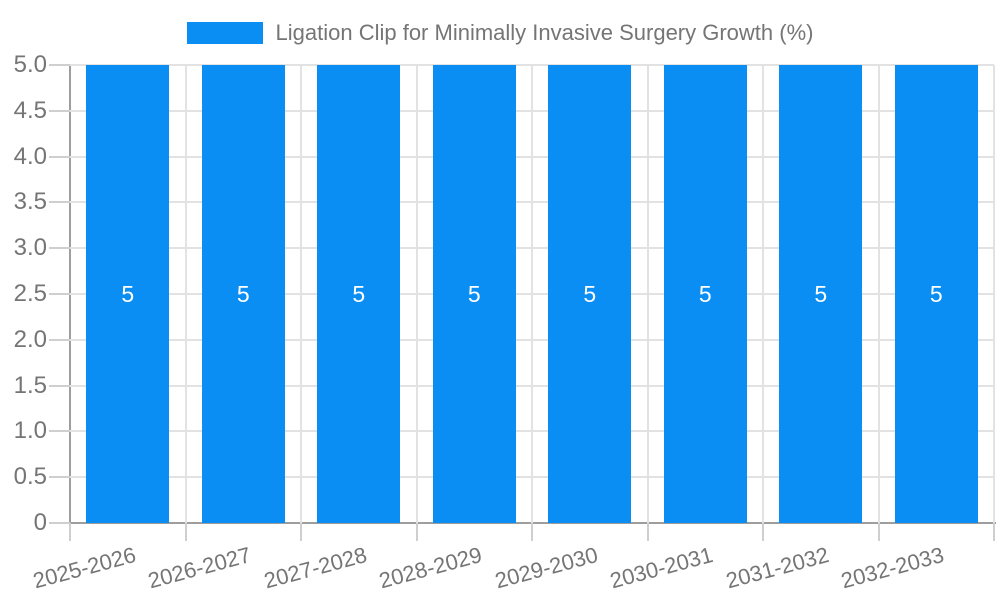 The width and height of the screenshot is (1000, 600). What do you see at coordinates (30, 110) in the screenshot?
I see `y-tick-label: 4.5` at bounding box center [30, 110].